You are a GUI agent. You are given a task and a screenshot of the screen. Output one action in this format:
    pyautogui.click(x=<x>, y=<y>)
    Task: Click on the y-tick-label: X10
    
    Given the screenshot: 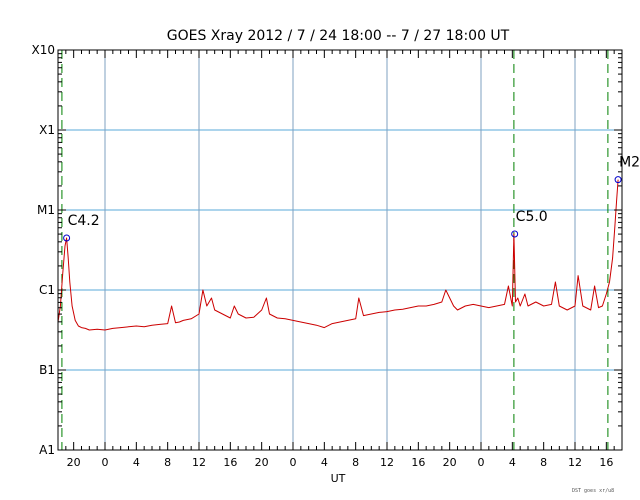 What is the action you would take?
    pyautogui.click(x=44, y=50)
    